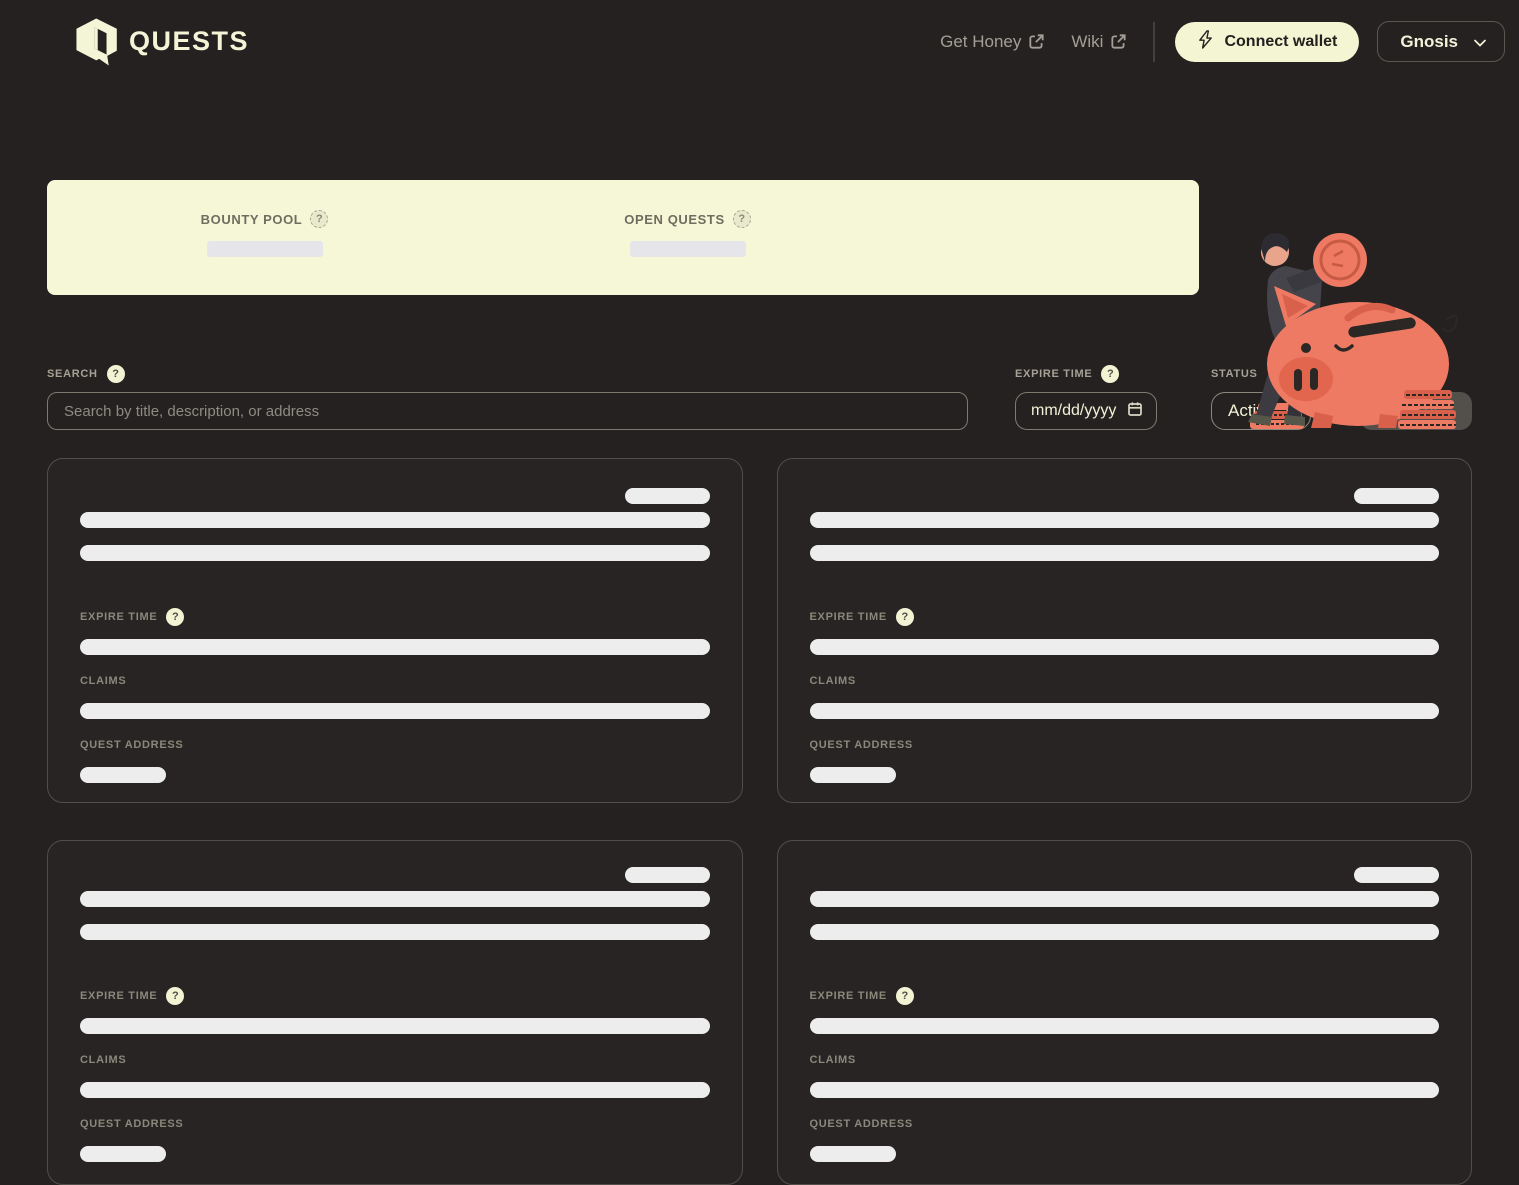 This screenshot has height=1185, width=1519. What do you see at coordinates (1086, 411) in the screenshot?
I see `expire-date-input: mm/dd/yyyy` at bounding box center [1086, 411].